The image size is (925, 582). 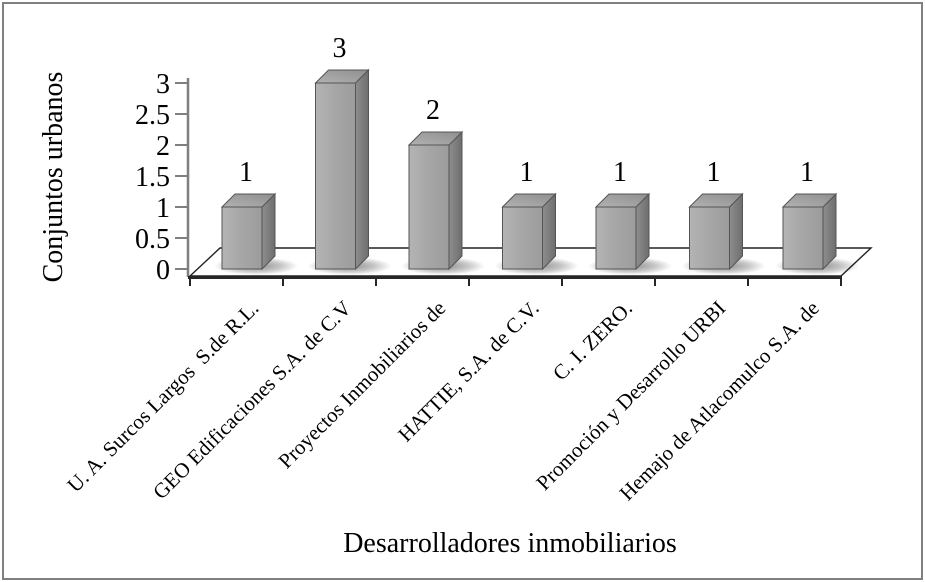 I want to click on y-axis-title: Conjuntos urbanos, so click(x=53, y=177).